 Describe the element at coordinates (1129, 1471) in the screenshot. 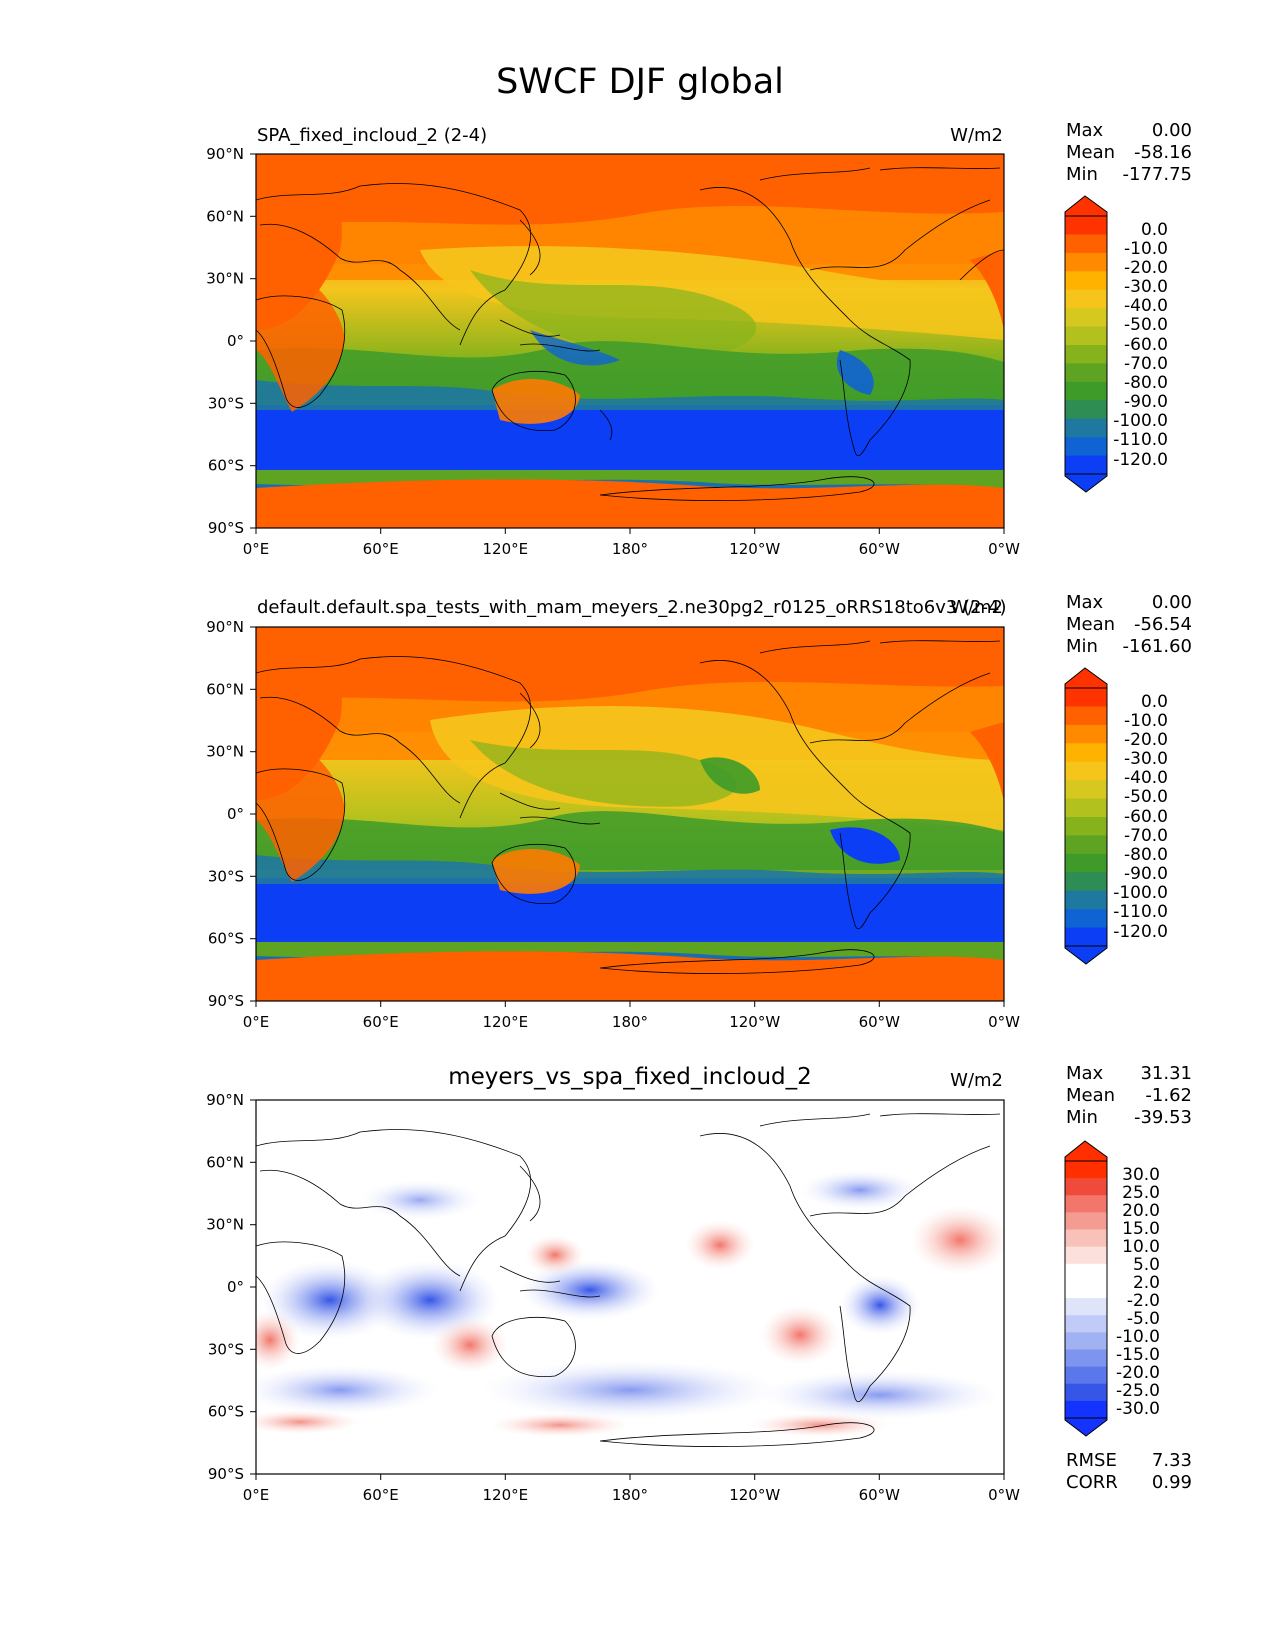

I see `extra-stats: RMSE 7.33 CORR 0.99` at that location.